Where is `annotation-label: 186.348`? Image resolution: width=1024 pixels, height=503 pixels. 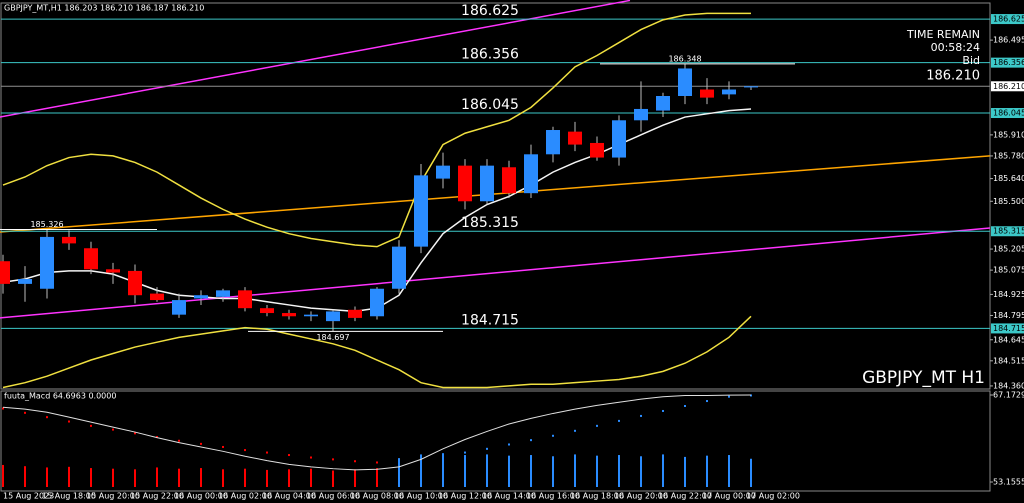
annotation-label: 186.348 is located at coordinates (684, 58).